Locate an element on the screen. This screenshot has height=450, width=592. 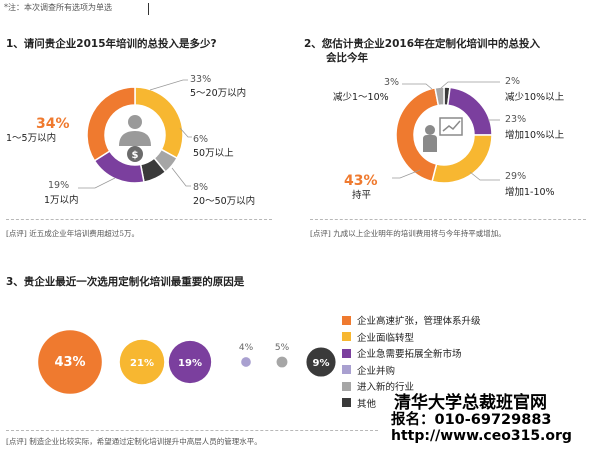
q2-pct-3: 43% is located at coordinates (361, 181).